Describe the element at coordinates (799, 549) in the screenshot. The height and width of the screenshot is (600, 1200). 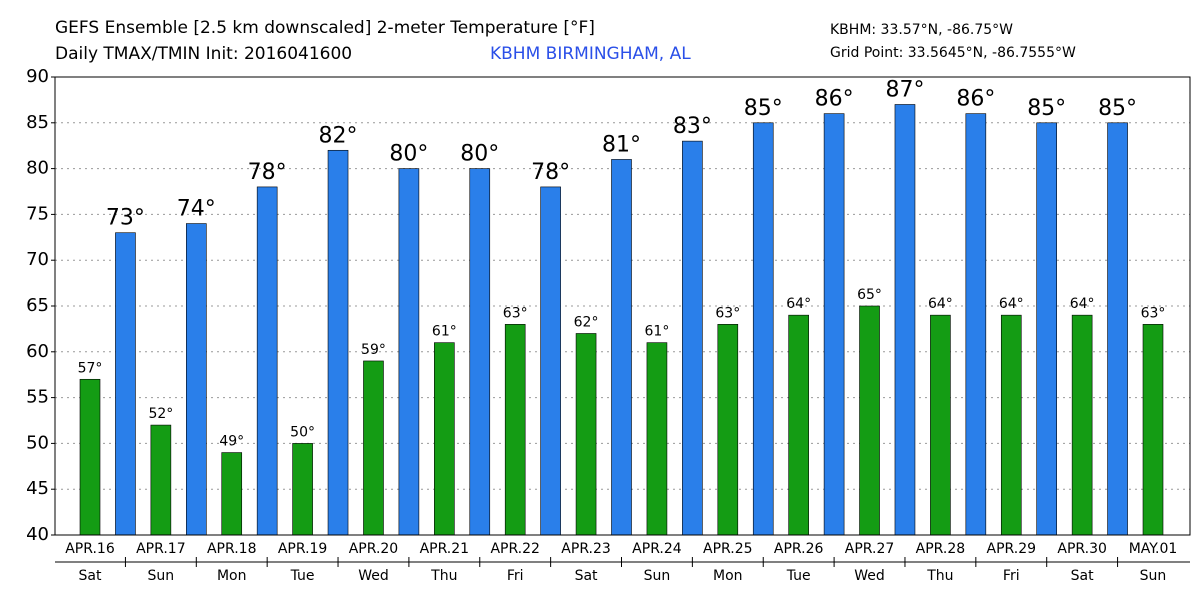
I see `x-tick-label: APR.26` at that location.